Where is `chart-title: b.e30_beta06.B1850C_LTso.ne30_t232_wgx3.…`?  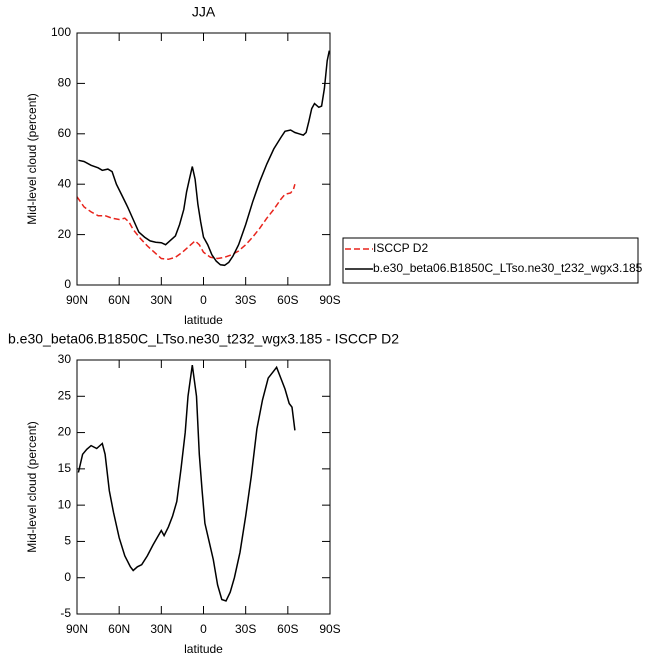 chart-title: b.e30_beta06.B1850C_LTso.ne30_t232_wgx3.… is located at coordinates (203, 339).